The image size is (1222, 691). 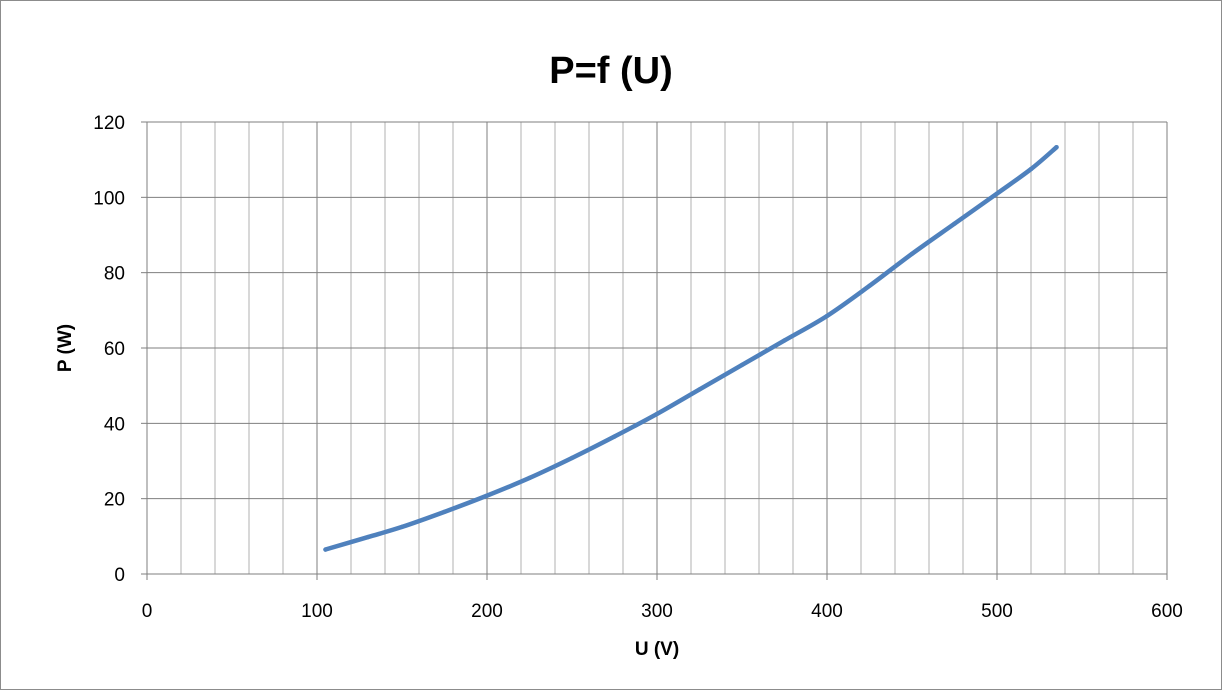 What do you see at coordinates (65, 348) in the screenshot?
I see `y-axis-title: P (W)` at bounding box center [65, 348].